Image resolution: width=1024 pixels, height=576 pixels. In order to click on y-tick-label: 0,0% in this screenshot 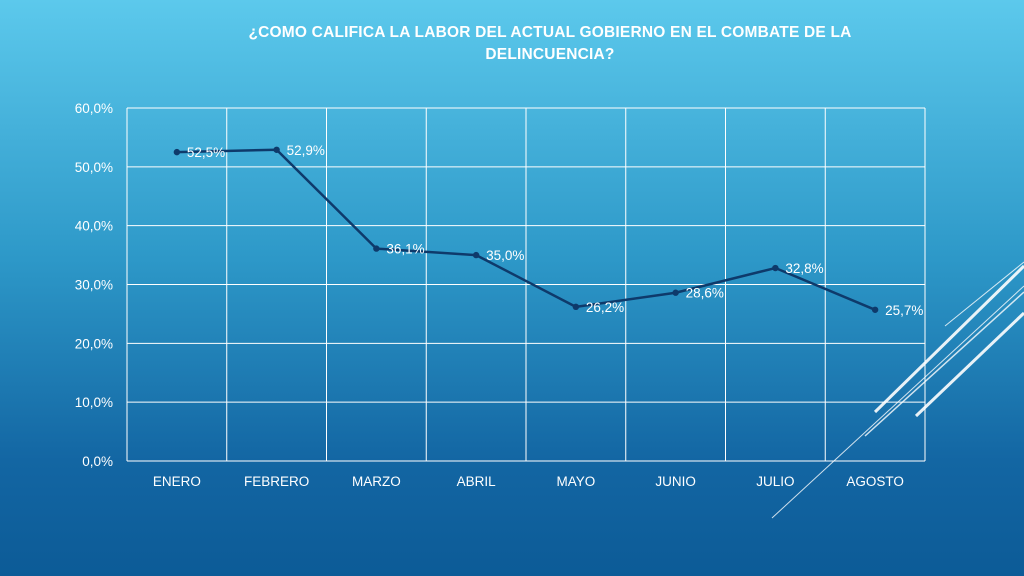, I will do `click(97, 461)`.